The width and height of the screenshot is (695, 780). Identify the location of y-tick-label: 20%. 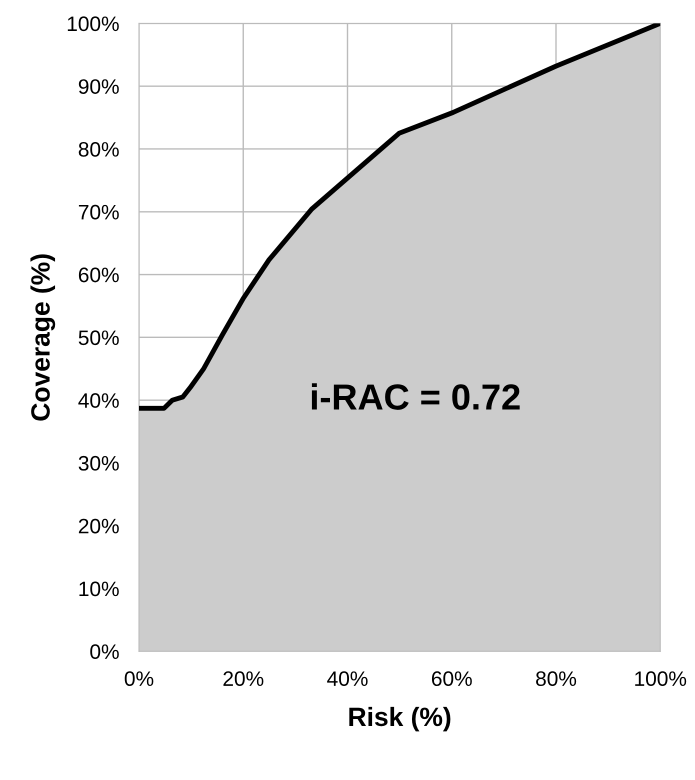
(98, 526).